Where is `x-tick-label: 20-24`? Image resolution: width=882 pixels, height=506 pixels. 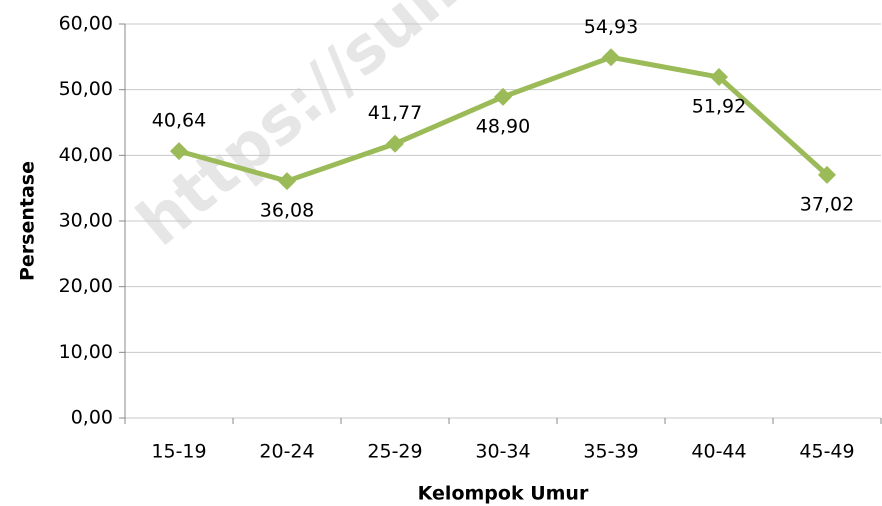
x-tick-label: 20-24 is located at coordinates (286, 452).